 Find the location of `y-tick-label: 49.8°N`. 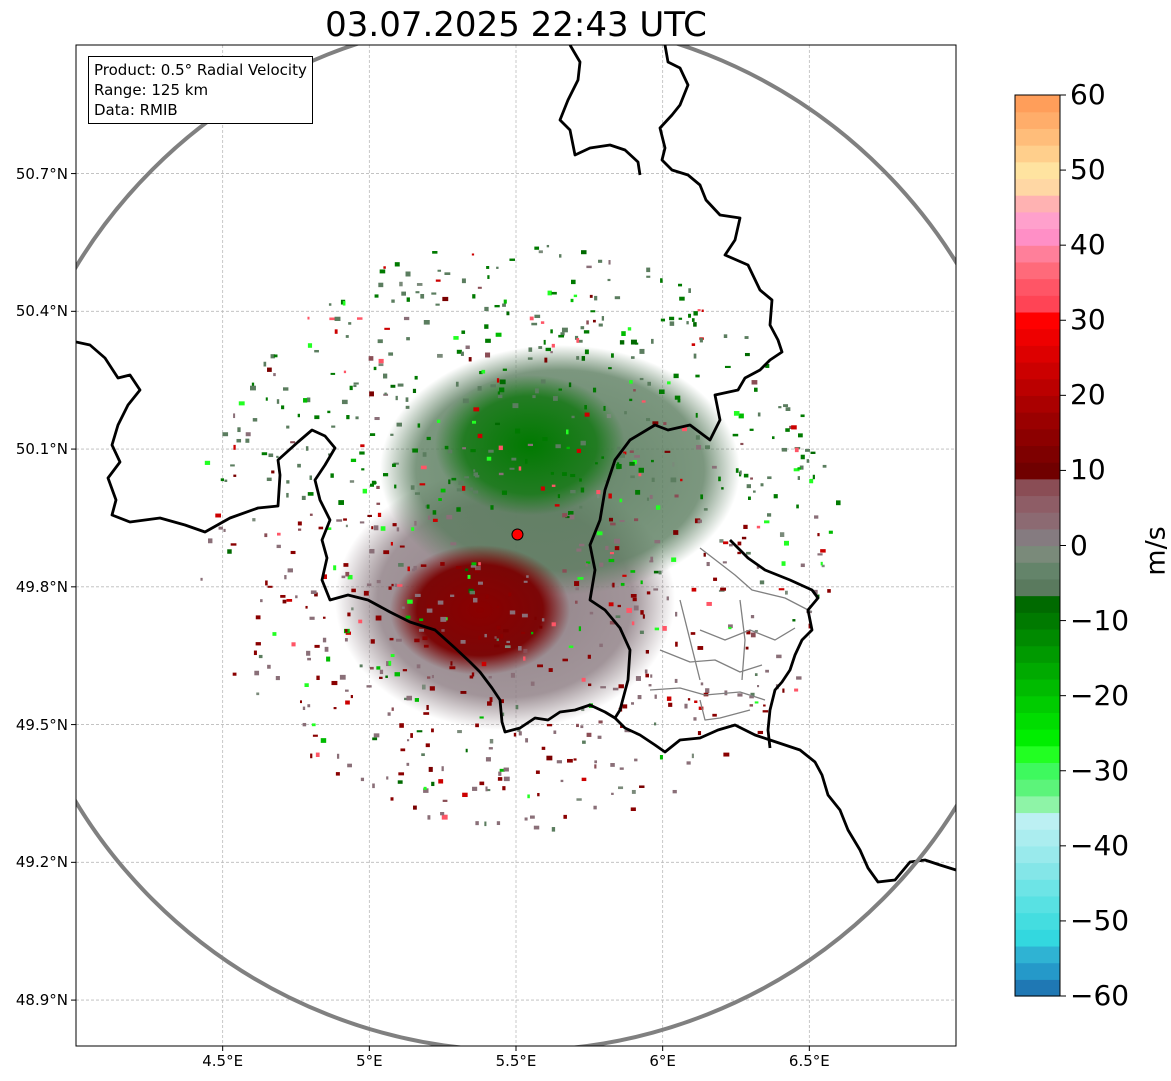

y-tick-label: 49.8°N is located at coordinates (41, 586).